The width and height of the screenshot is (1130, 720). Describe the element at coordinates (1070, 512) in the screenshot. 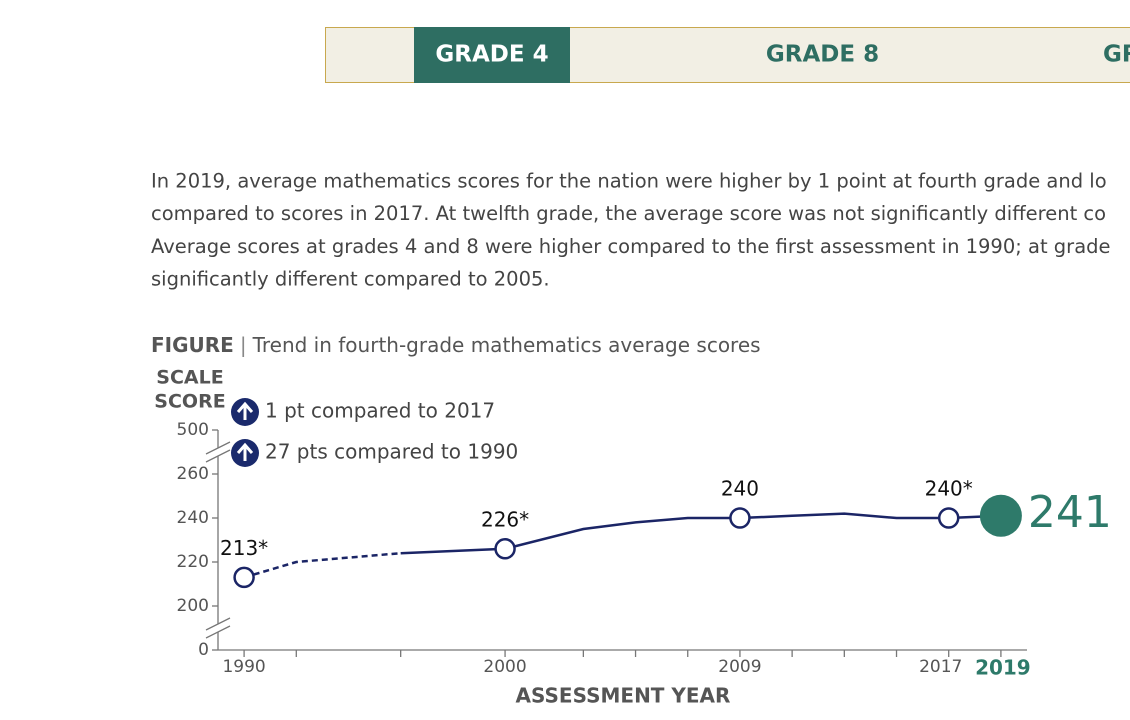

I see `value-label: 241` at that location.